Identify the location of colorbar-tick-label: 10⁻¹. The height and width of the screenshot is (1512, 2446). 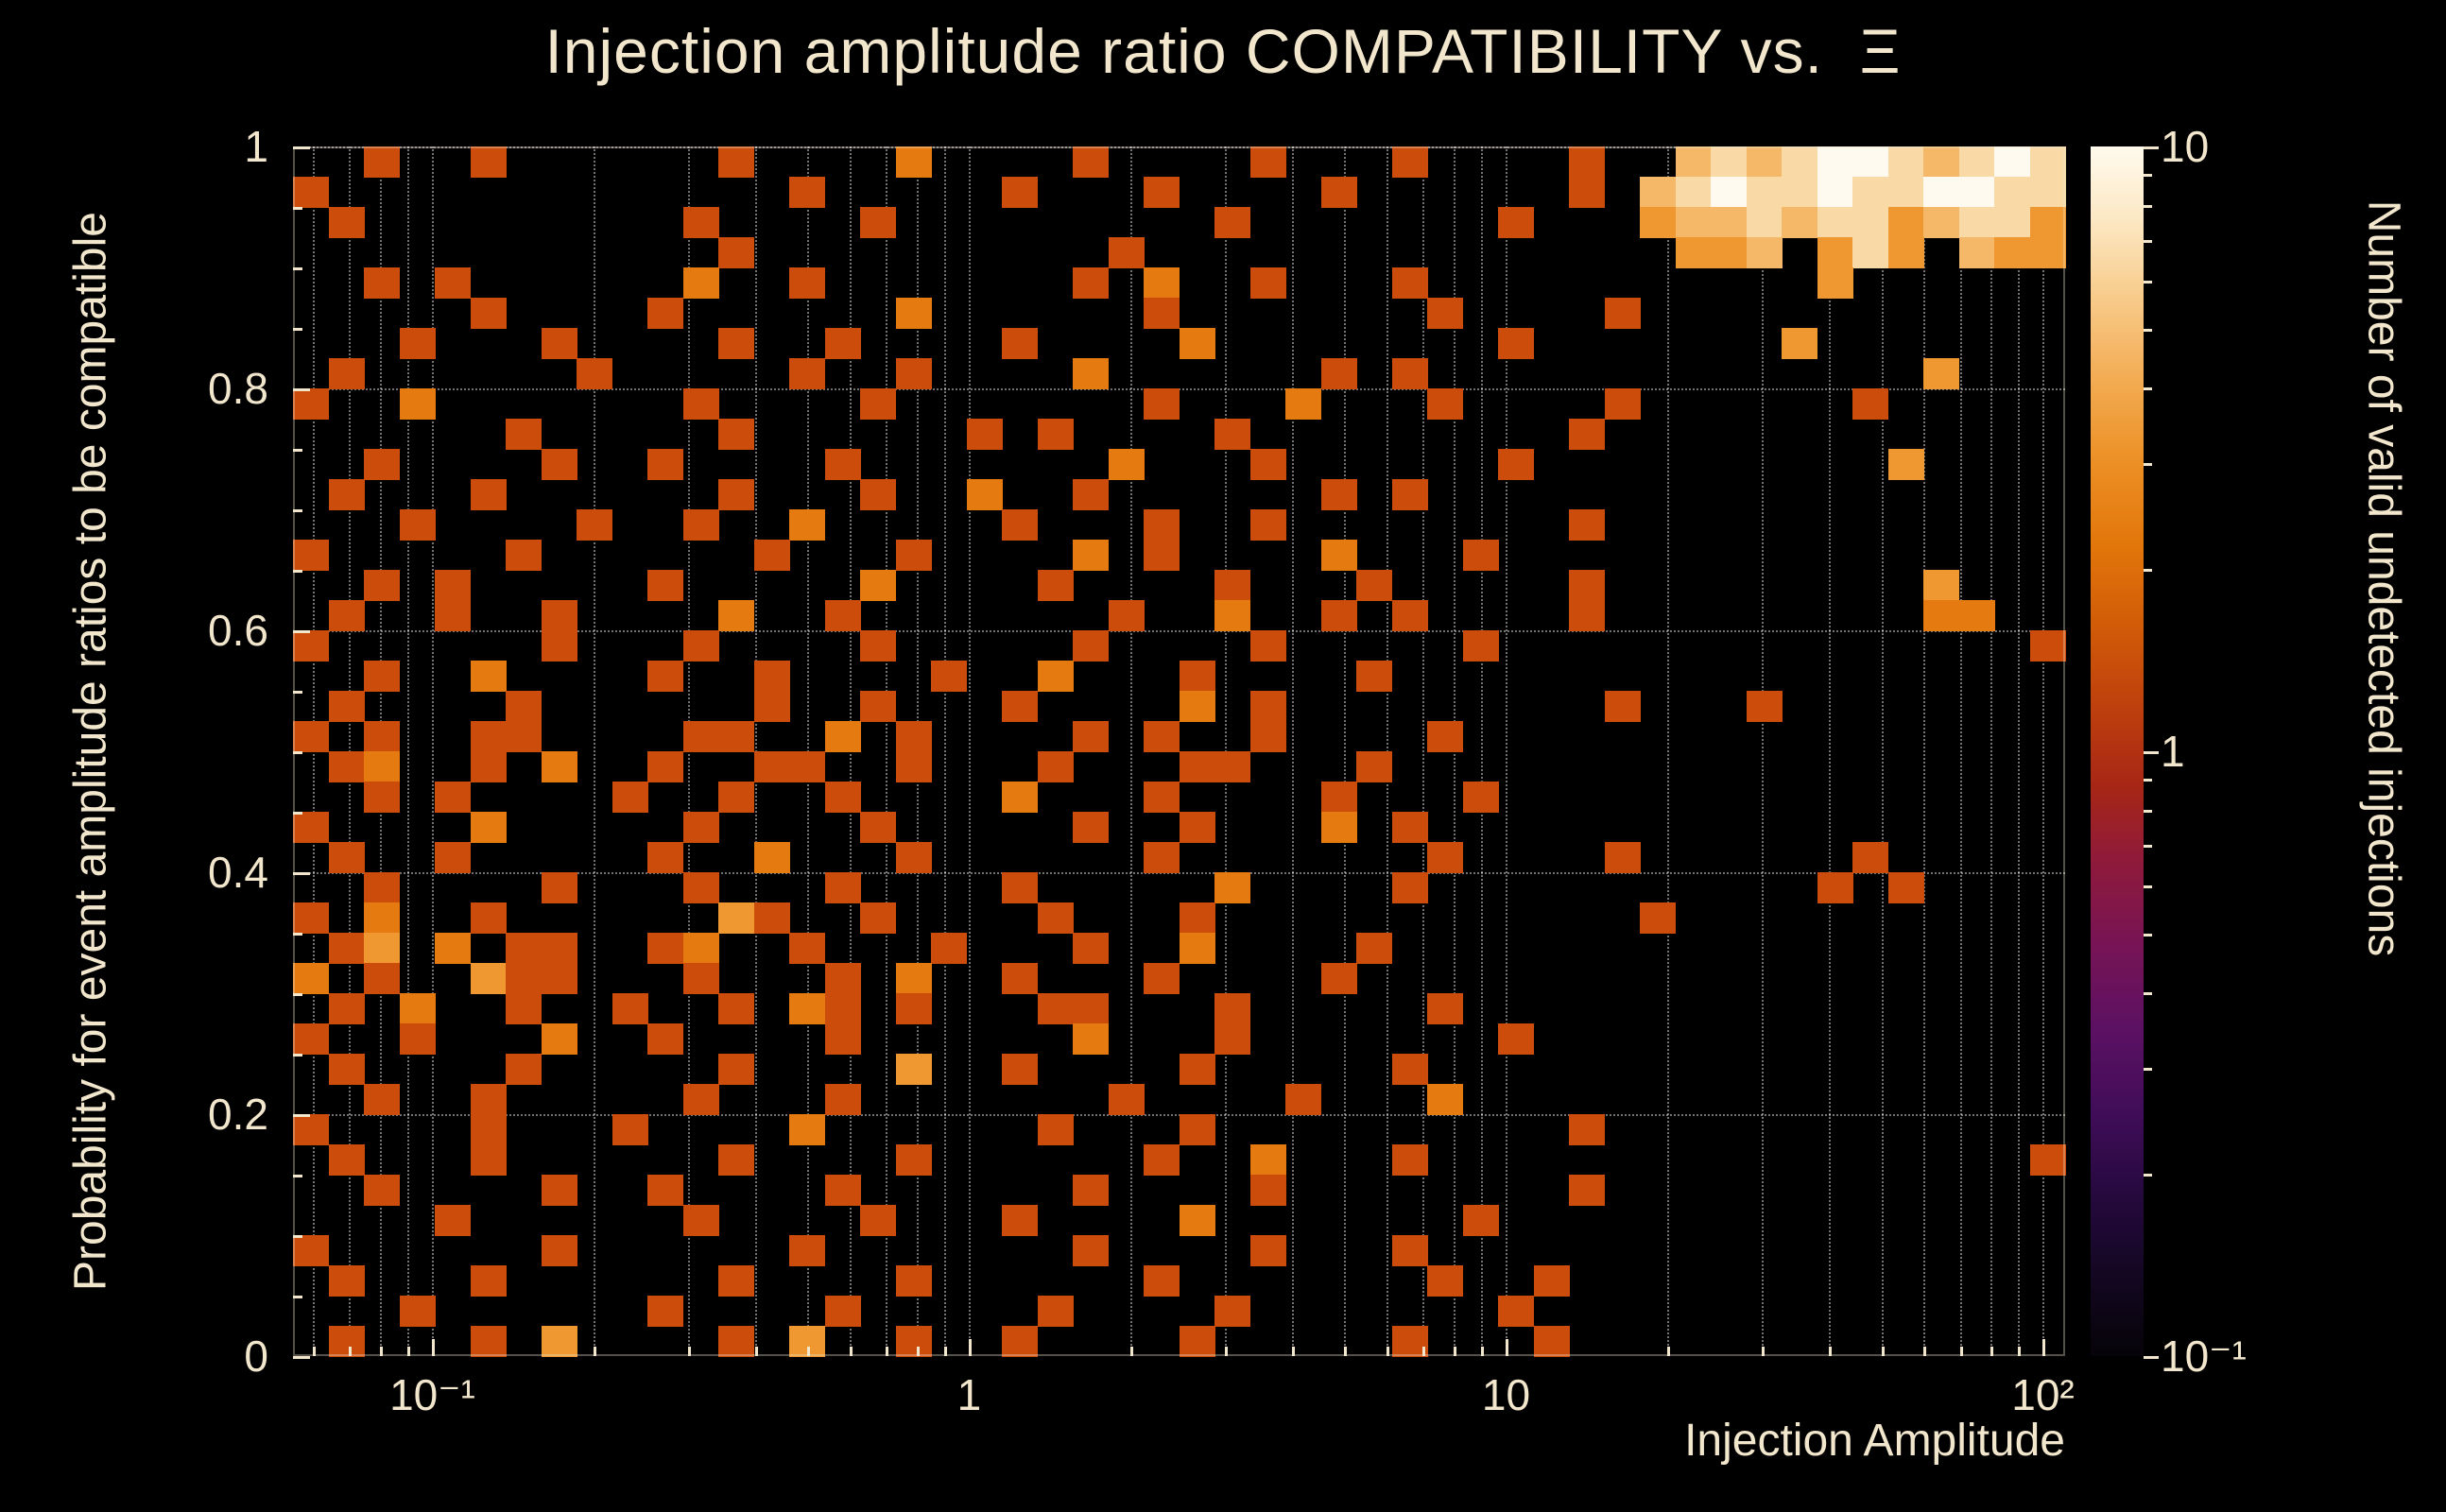
(2204, 1356).